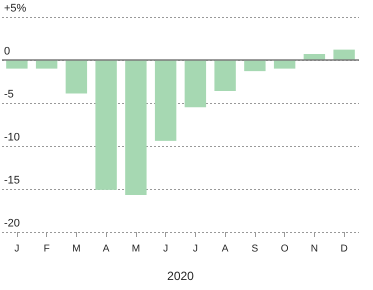  What do you see at coordinates (9, 94) in the screenshot?
I see `y-tick-label: -5` at bounding box center [9, 94].